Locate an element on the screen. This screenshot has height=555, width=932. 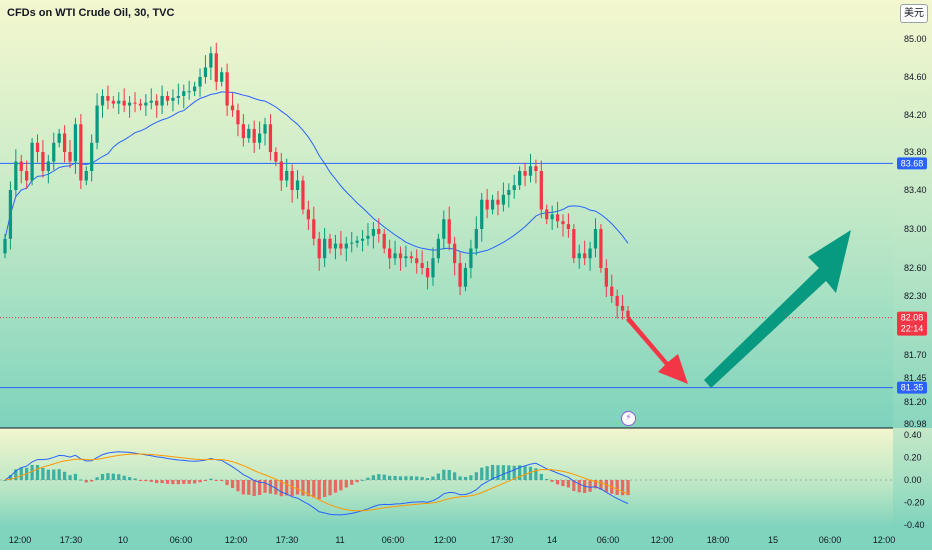
price-tag-bg is located at coordinates (912, 163).